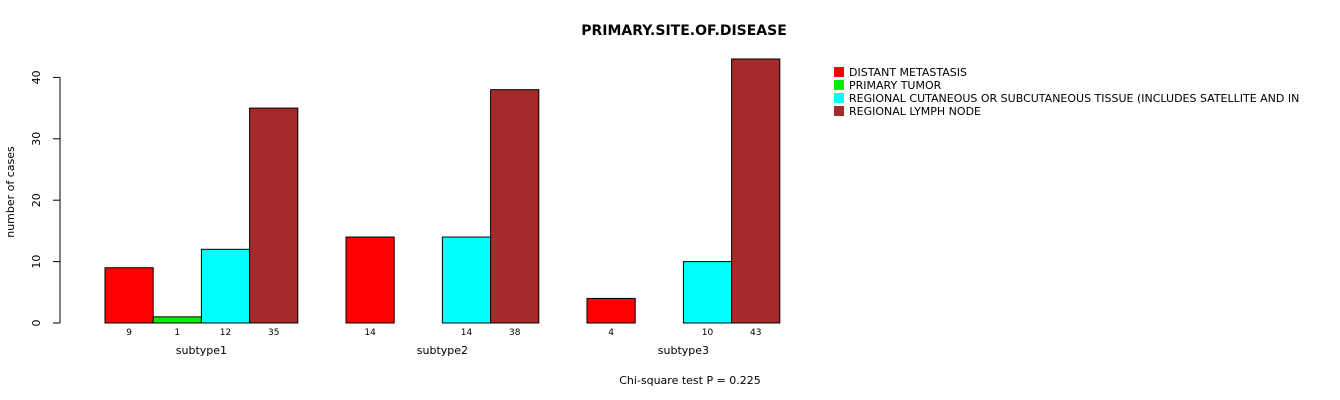  I want to click on chart-title: PRIMARY.SITE.OF.DISEASE, so click(684, 31).